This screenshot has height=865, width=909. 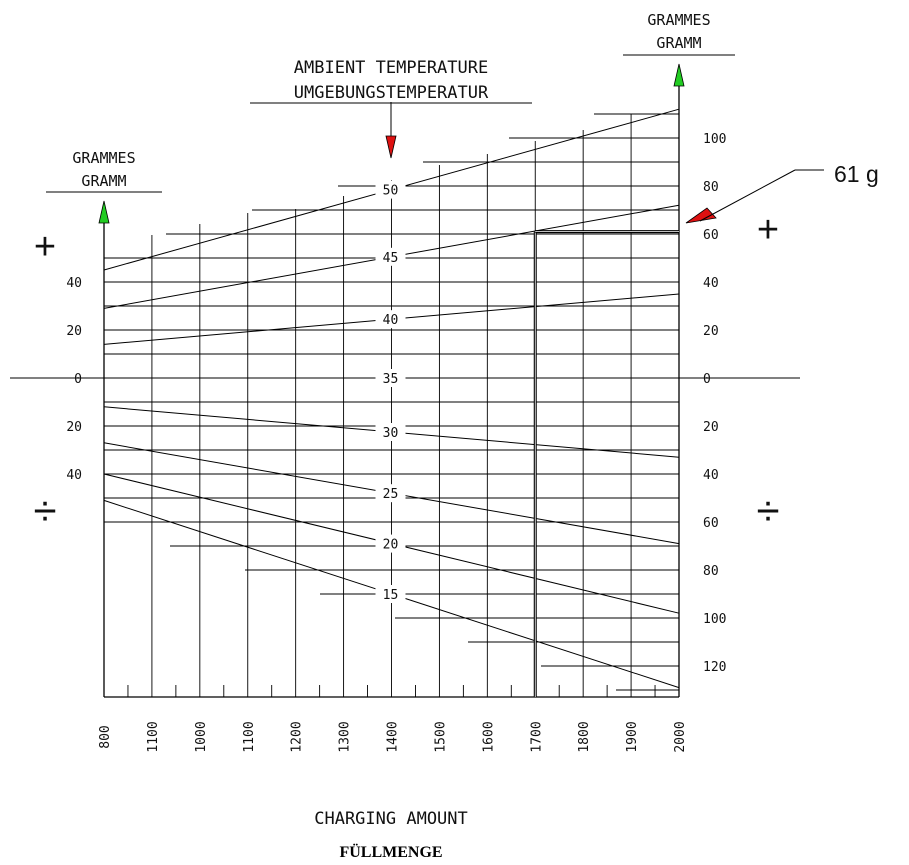 What do you see at coordinates (391, 68) in the screenshot?
I see `header-center-line1: AMBIENT TEMPERATURE` at bounding box center [391, 68].